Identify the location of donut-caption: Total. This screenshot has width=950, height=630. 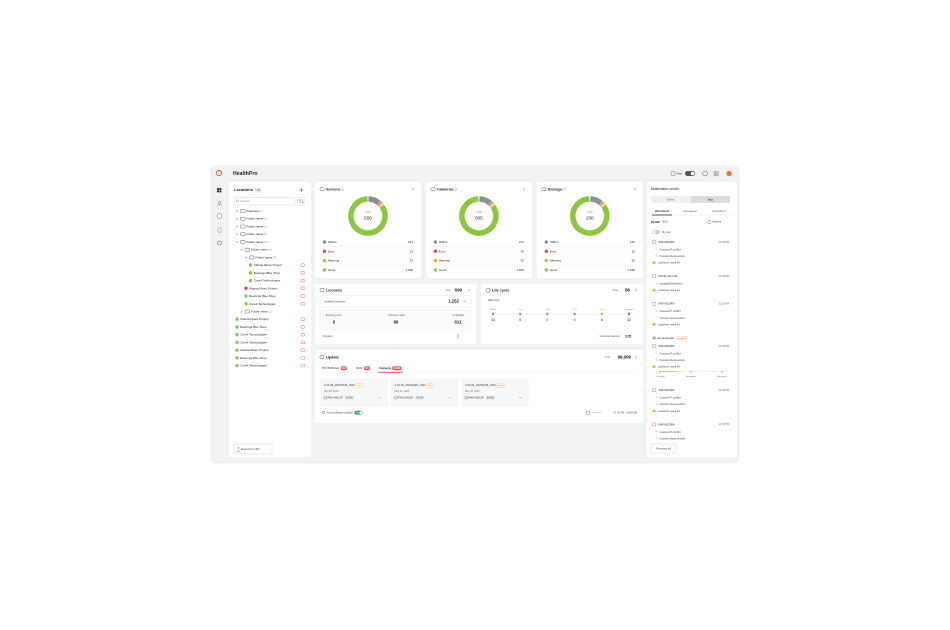
(590, 212).